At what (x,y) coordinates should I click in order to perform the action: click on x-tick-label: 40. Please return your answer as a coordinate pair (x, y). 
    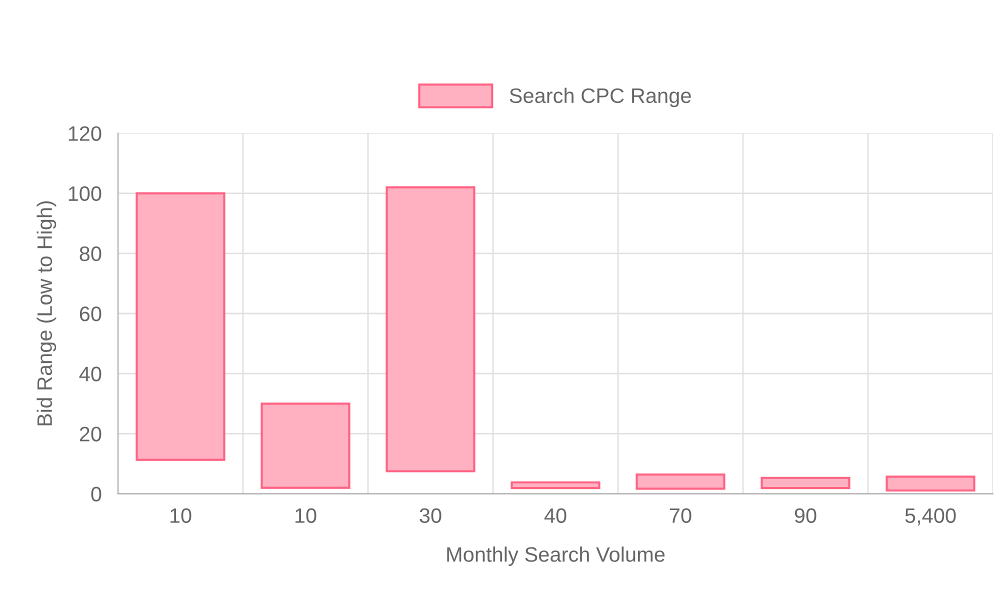
    Looking at the image, I should click on (555, 515).